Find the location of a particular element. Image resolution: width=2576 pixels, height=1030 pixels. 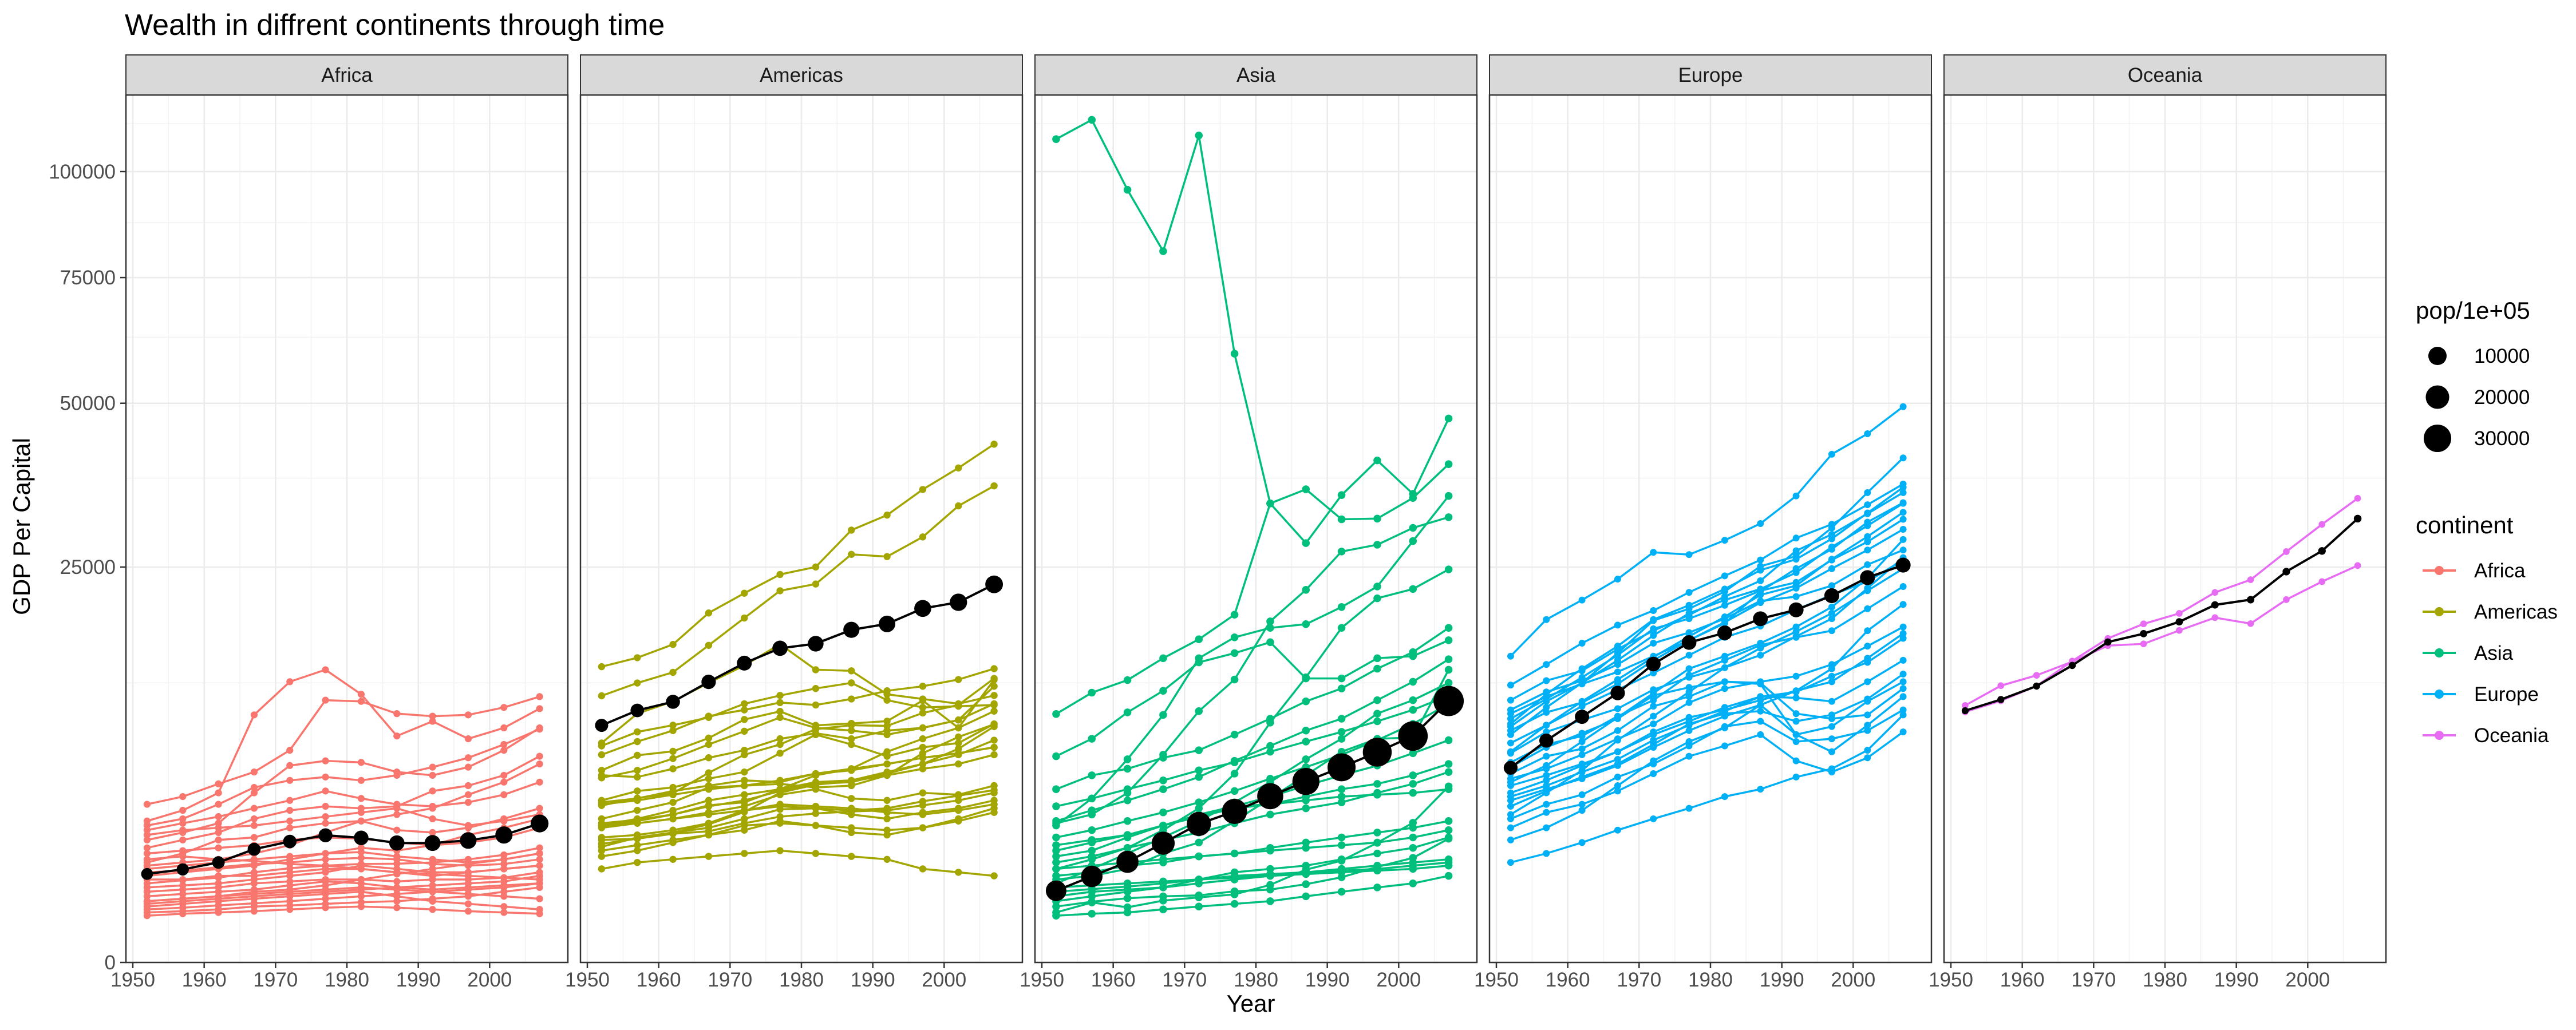

x-axis-title: Year is located at coordinates (1251, 1003).